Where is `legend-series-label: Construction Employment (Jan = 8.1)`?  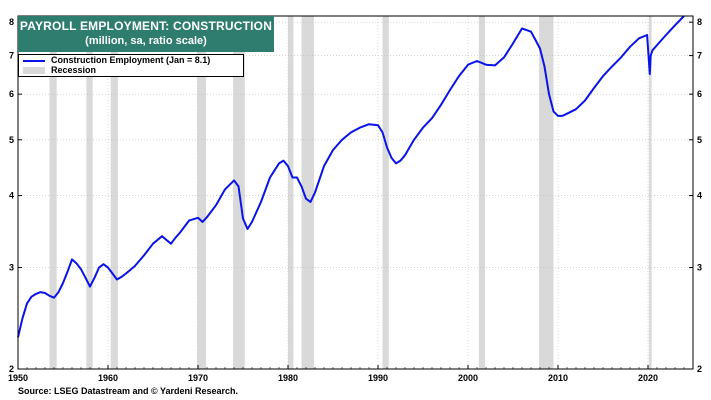
legend-series-label: Construction Employment (Jan = 8.1) is located at coordinates (131, 60).